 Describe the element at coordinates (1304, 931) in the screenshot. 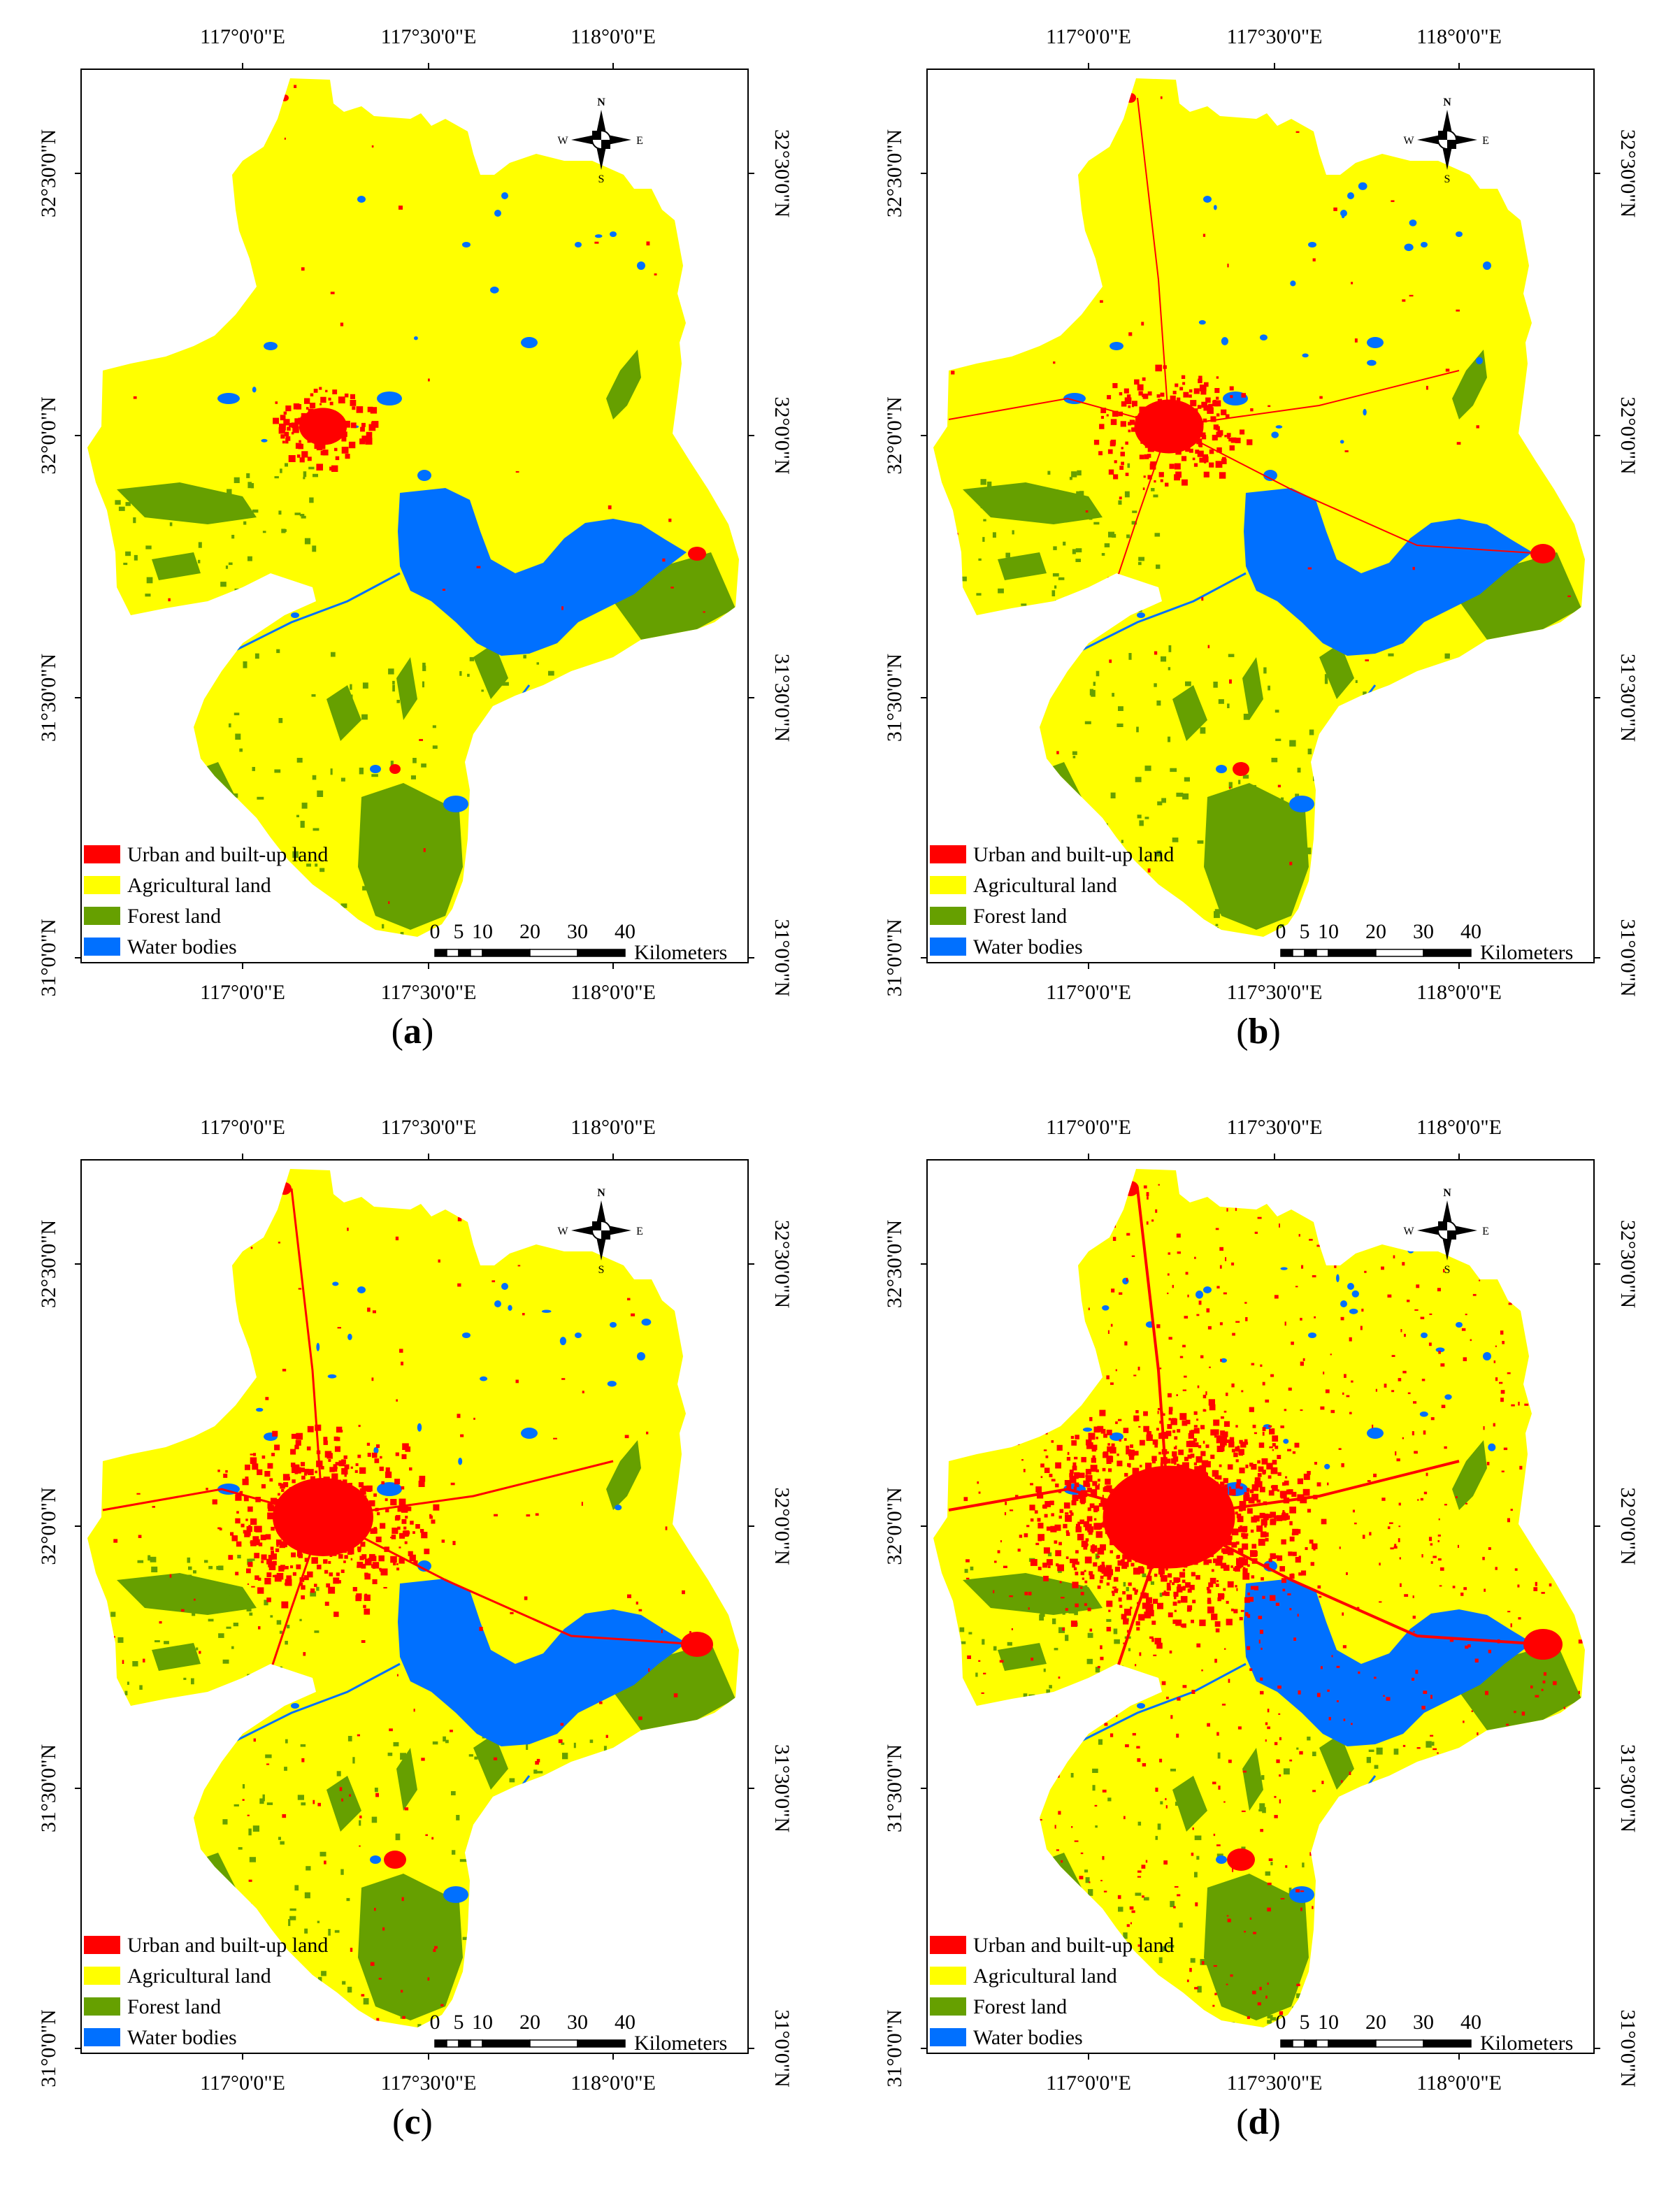

I see `scale-tick-label: 5` at that location.